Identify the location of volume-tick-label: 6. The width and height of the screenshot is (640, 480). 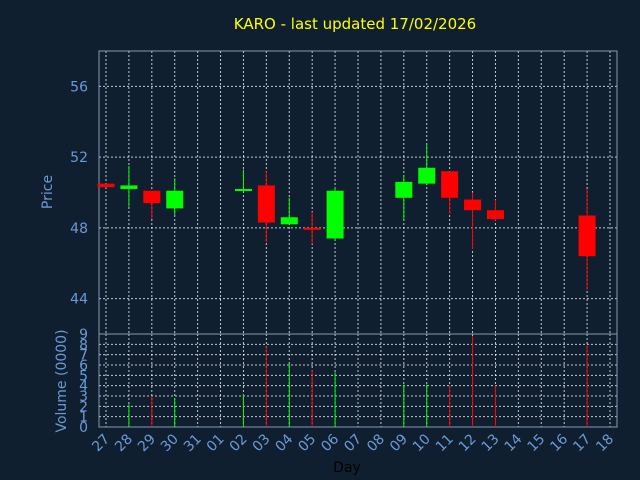
(83, 366).